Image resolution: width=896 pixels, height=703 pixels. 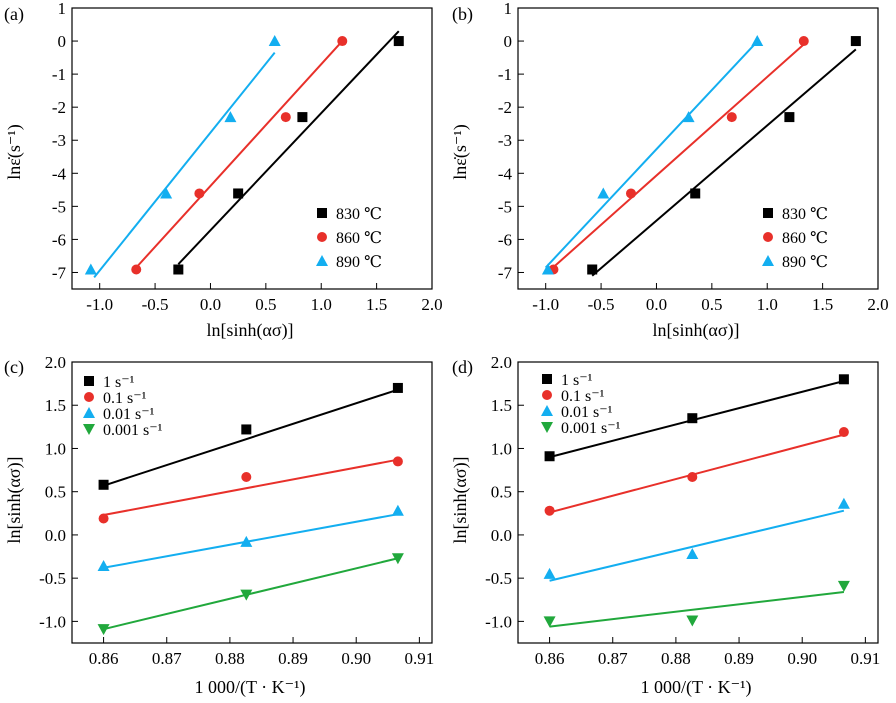 I want to click on y-tick-label: -5, so click(x=505, y=206).